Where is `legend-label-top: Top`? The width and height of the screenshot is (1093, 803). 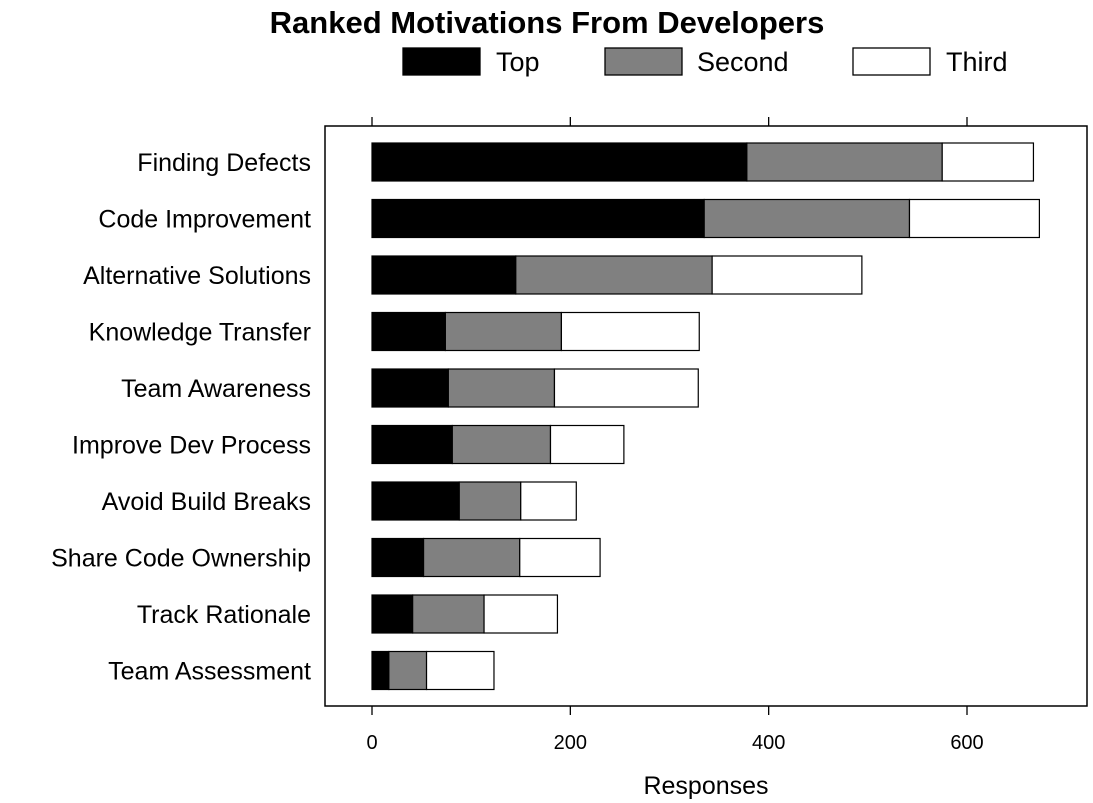
legend-label-top: Top is located at coordinates (518, 62).